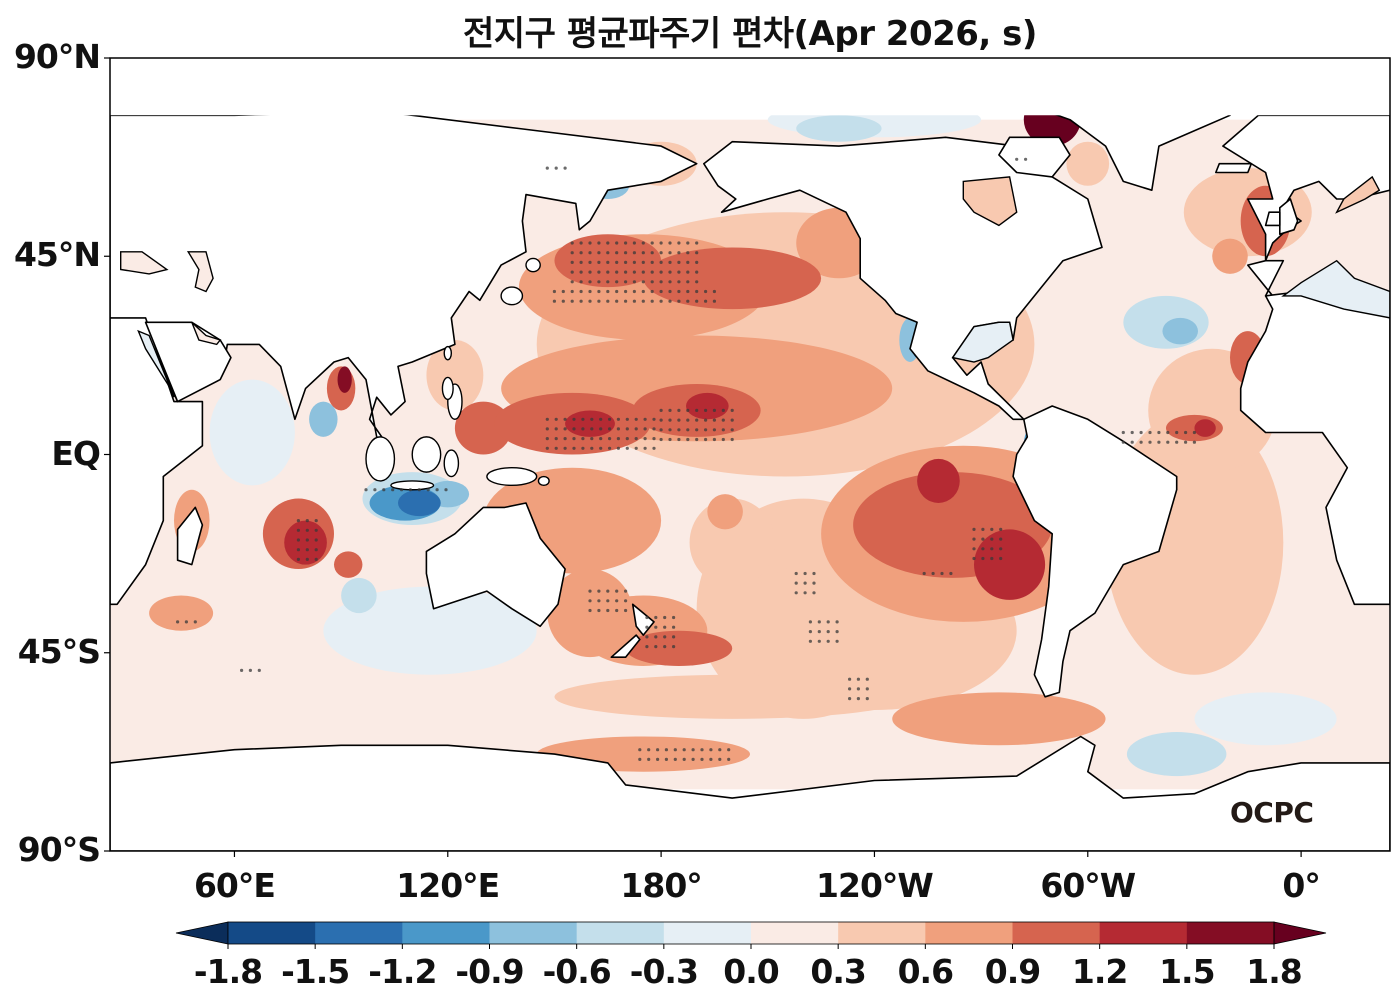  I want to click on land-arctic_top, so click(750, 87).